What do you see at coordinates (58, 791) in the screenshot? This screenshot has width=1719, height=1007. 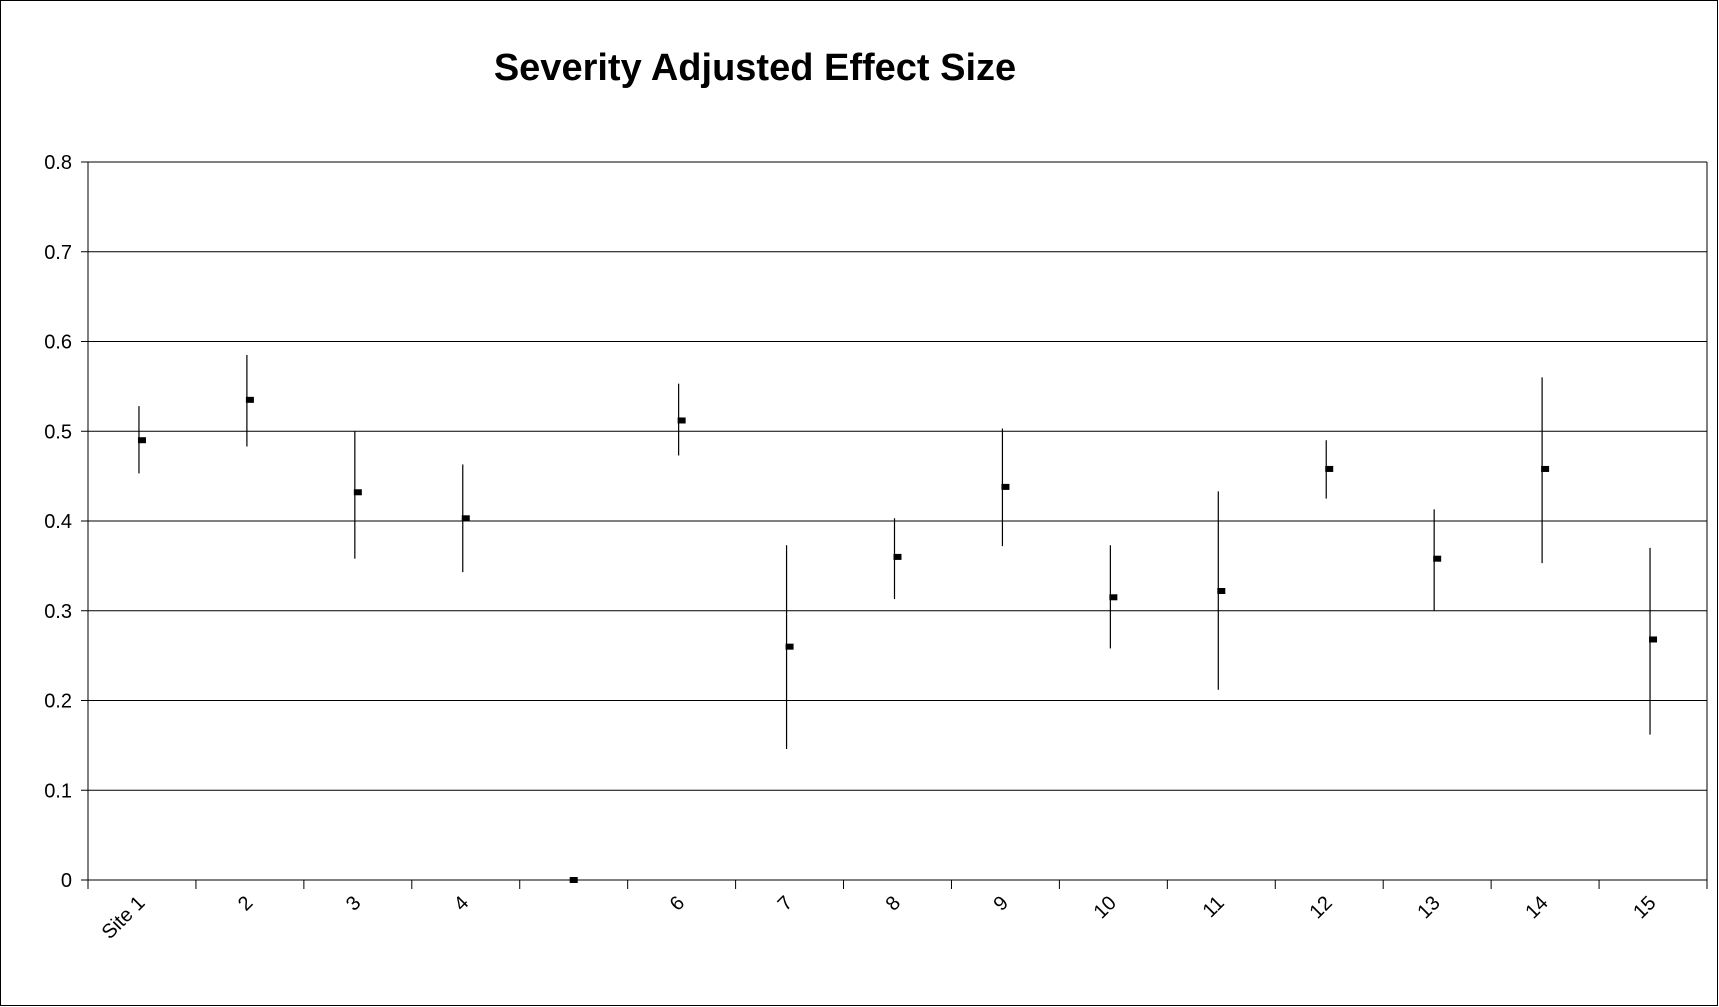 I see `y-tick-label: 0.1` at bounding box center [58, 791].